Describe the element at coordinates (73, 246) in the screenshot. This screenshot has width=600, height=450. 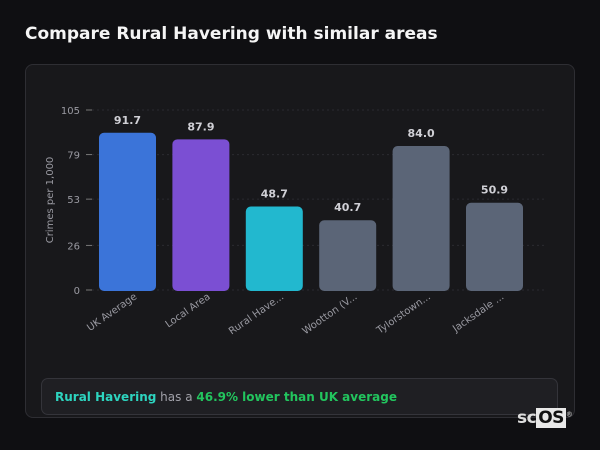
I see `y-tick-label: 26` at that location.